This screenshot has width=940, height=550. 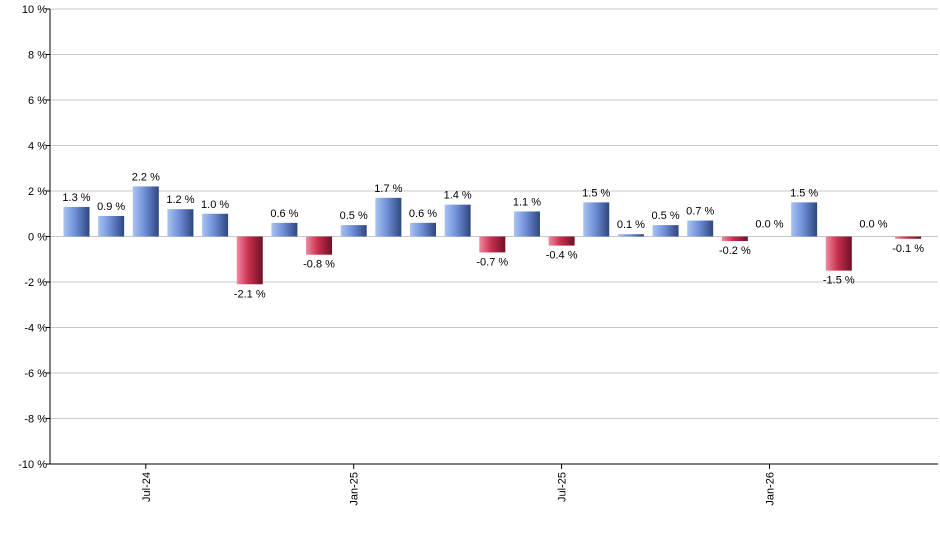 I want to click on y-tick-label: 4 %, so click(x=37, y=147).